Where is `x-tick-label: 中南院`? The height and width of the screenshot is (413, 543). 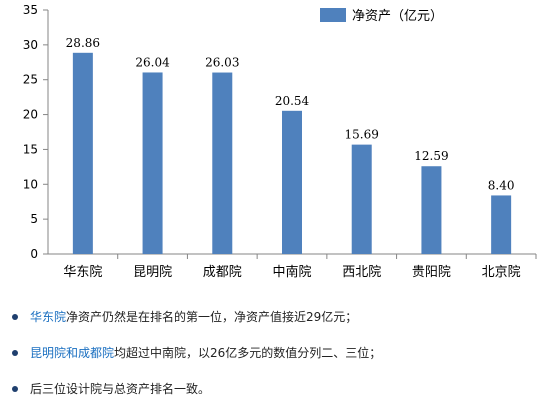 x-tick-label: 中南院 is located at coordinates (291, 272).